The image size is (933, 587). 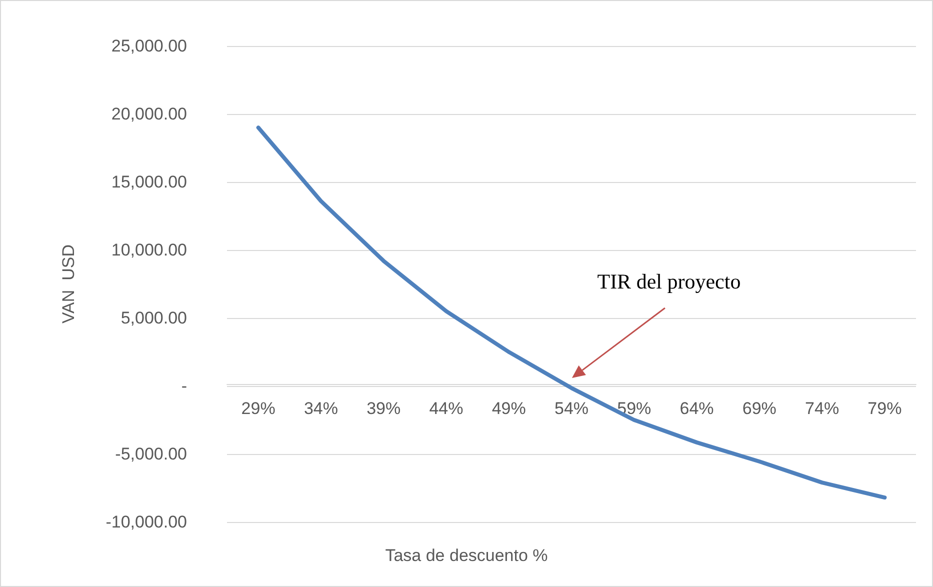 I want to click on y-tick-label: 25,000.00, so click(x=149, y=46).